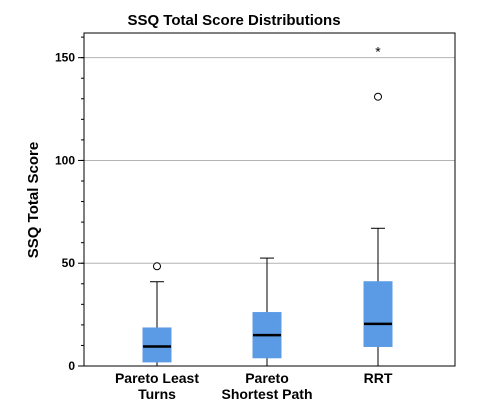 The image size is (500, 420). Describe the element at coordinates (157, 378) in the screenshot. I see `x-tick-label: Pareto Least` at that location.